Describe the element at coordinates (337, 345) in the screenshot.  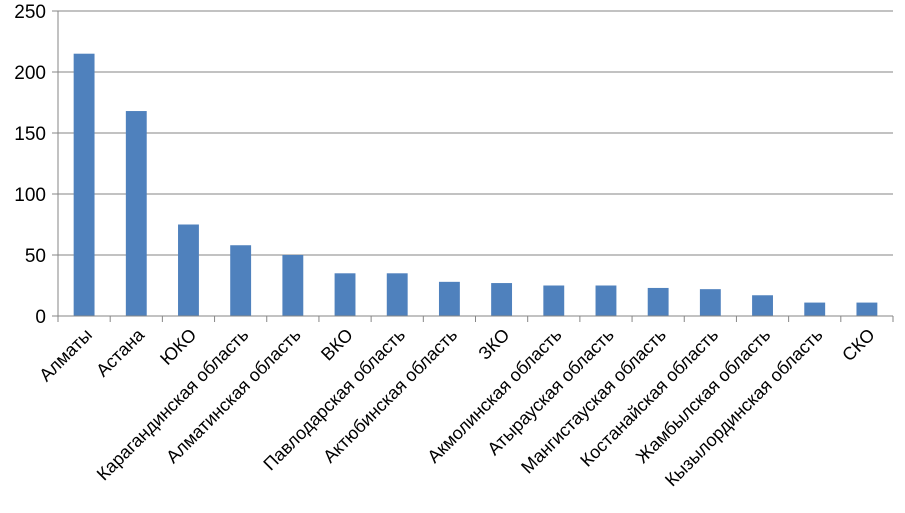
I see `x-tick-label: ВКО` at that location.